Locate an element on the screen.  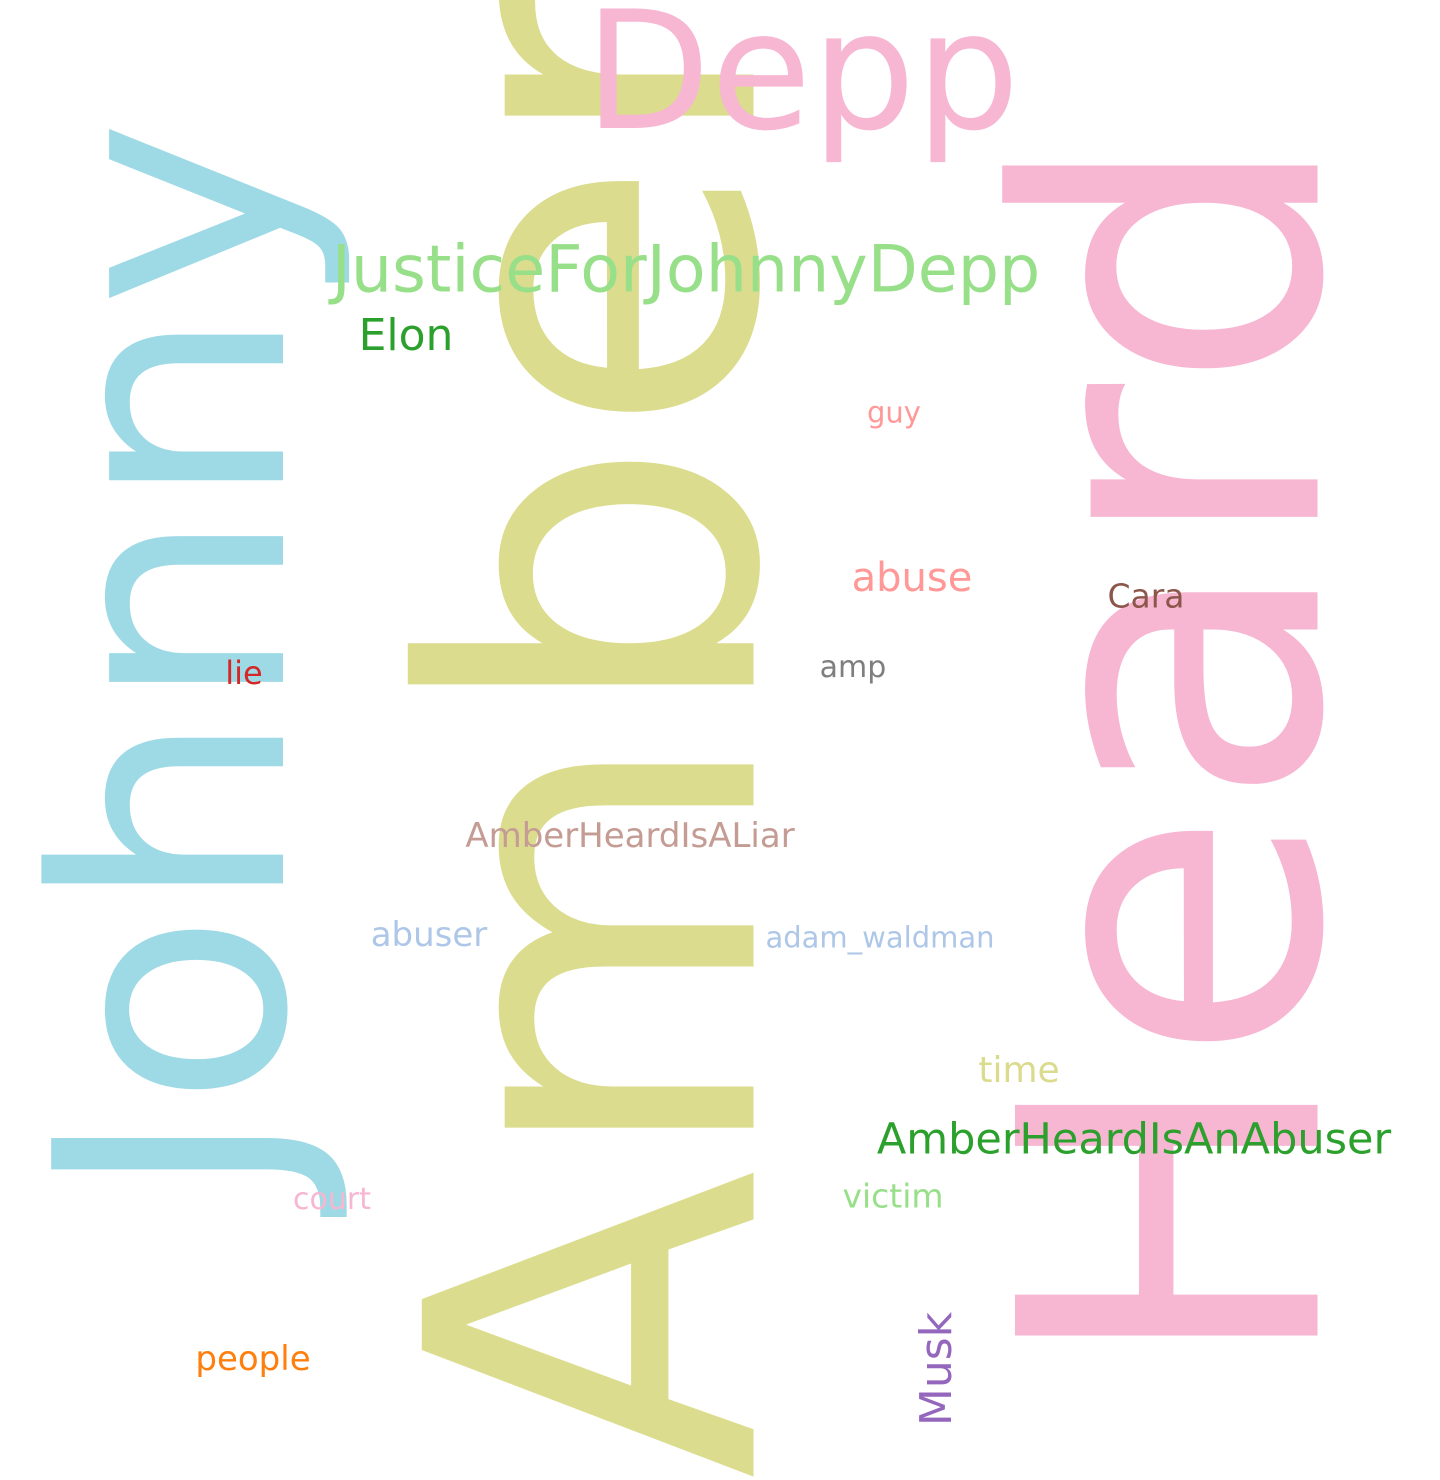
word-people: people is located at coordinates (253, 1359).